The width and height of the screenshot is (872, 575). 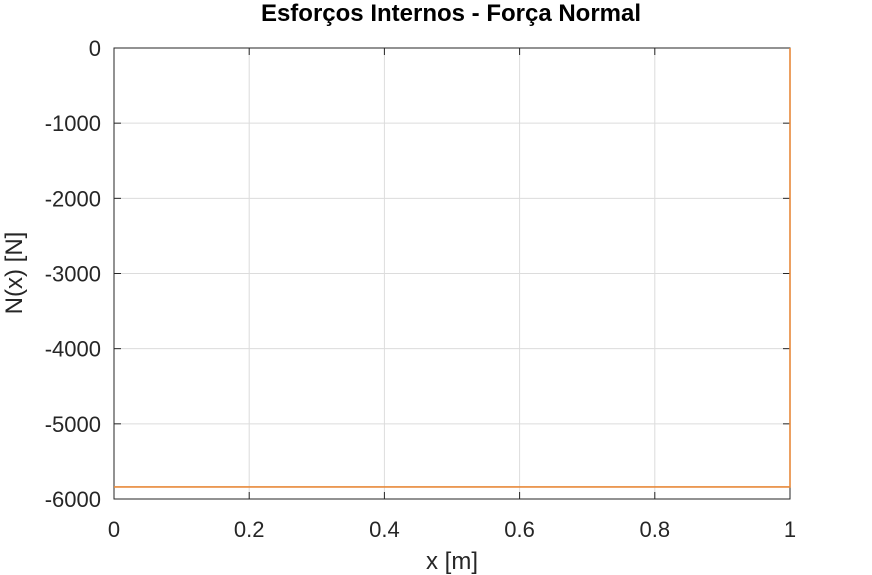 What do you see at coordinates (73, 424) in the screenshot?
I see `y-tick-label: -5000` at bounding box center [73, 424].